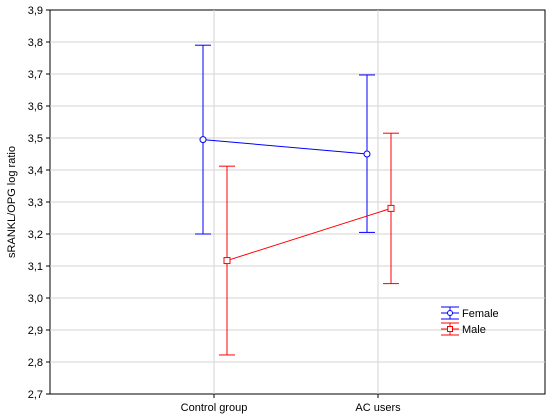  What do you see at coordinates (214, 408) in the screenshot?
I see `x-tick-label: Control group` at bounding box center [214, 408].